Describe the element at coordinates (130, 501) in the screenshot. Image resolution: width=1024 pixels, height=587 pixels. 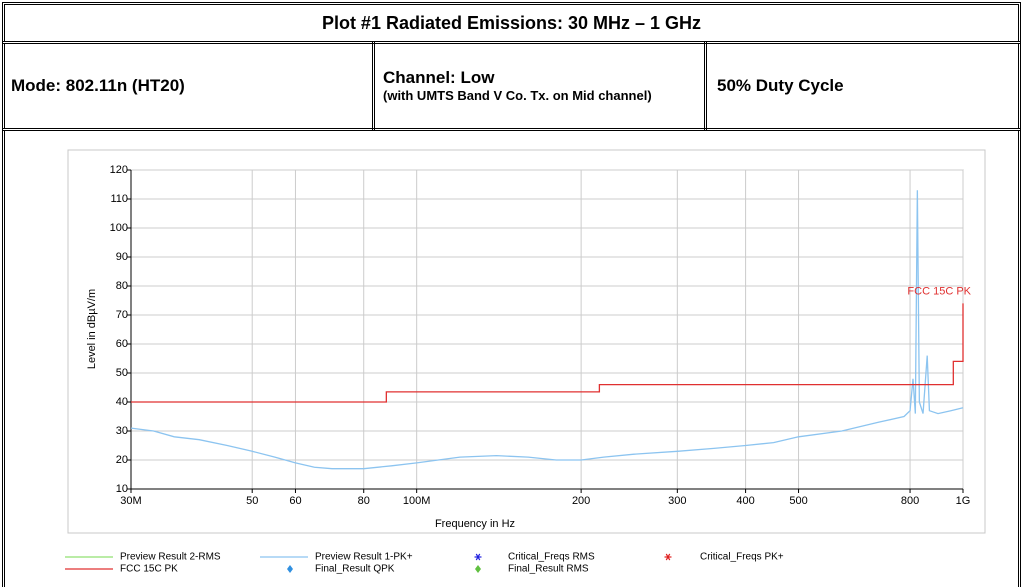
I see `x-tick-label: 30M` at that location.